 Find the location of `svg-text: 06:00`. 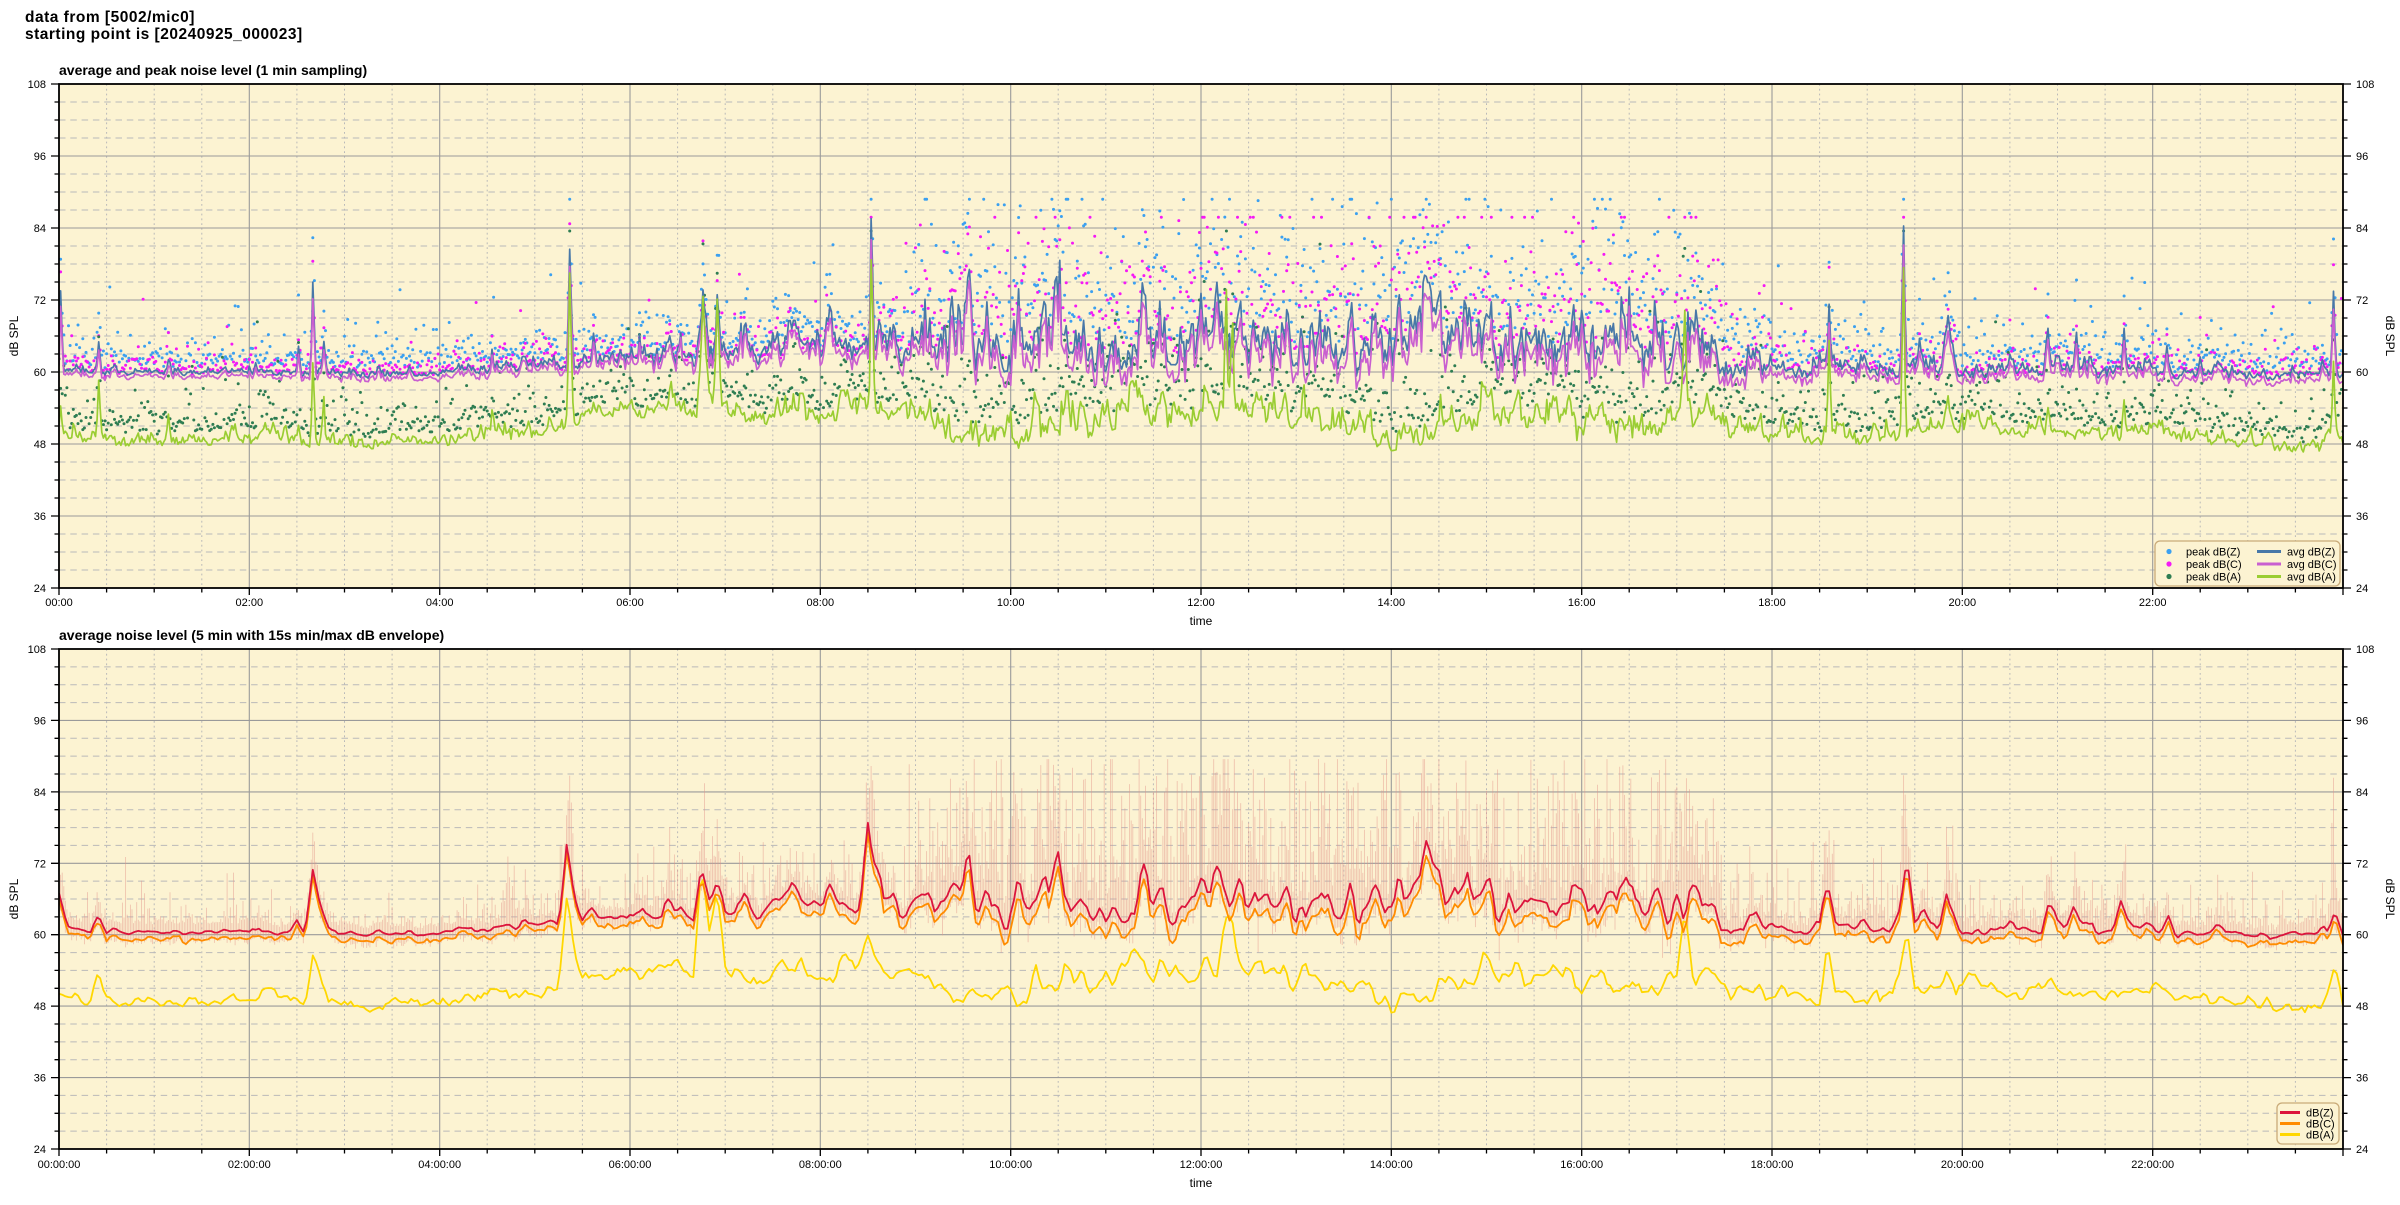

svg-text: 06:00 is located at coordinates (630, 603).